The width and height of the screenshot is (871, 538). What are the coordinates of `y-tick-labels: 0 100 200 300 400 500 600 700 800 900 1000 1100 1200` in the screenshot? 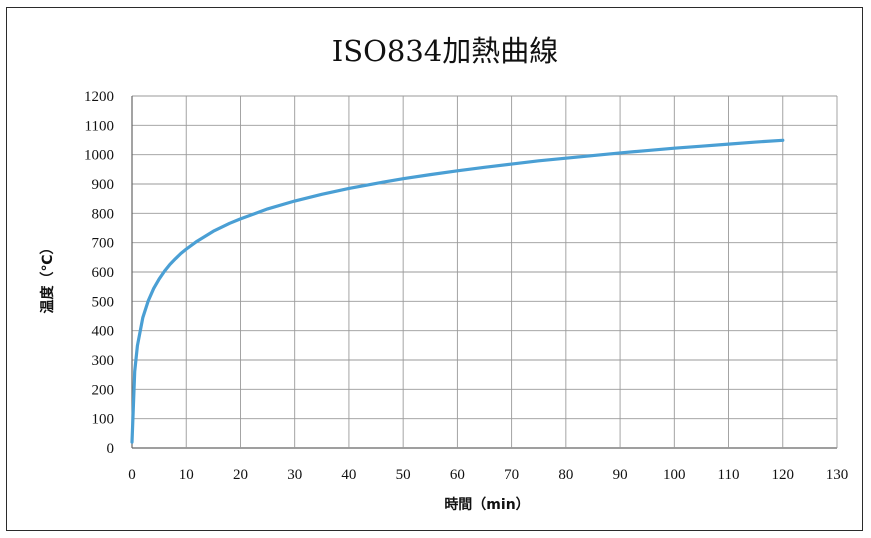 It's located at (99, 273).